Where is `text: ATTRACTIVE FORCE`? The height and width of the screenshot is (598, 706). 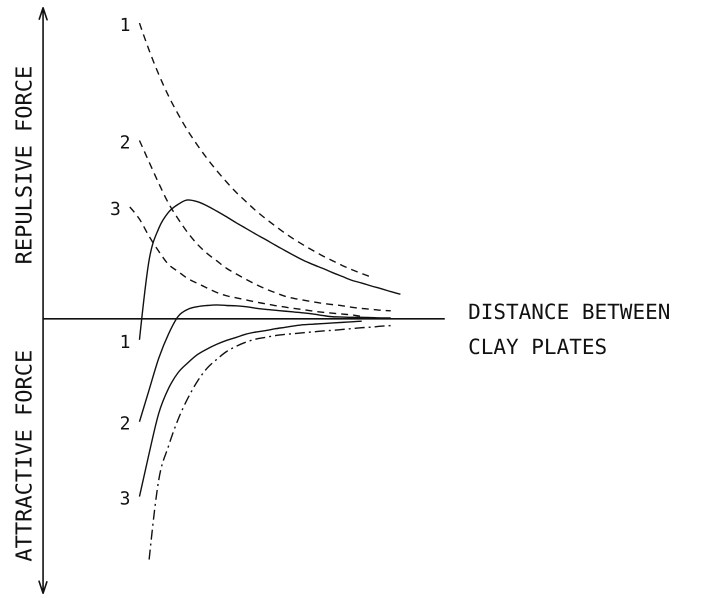
text: ATTRACTIVE FORCE is located at coordinates (25, 456).